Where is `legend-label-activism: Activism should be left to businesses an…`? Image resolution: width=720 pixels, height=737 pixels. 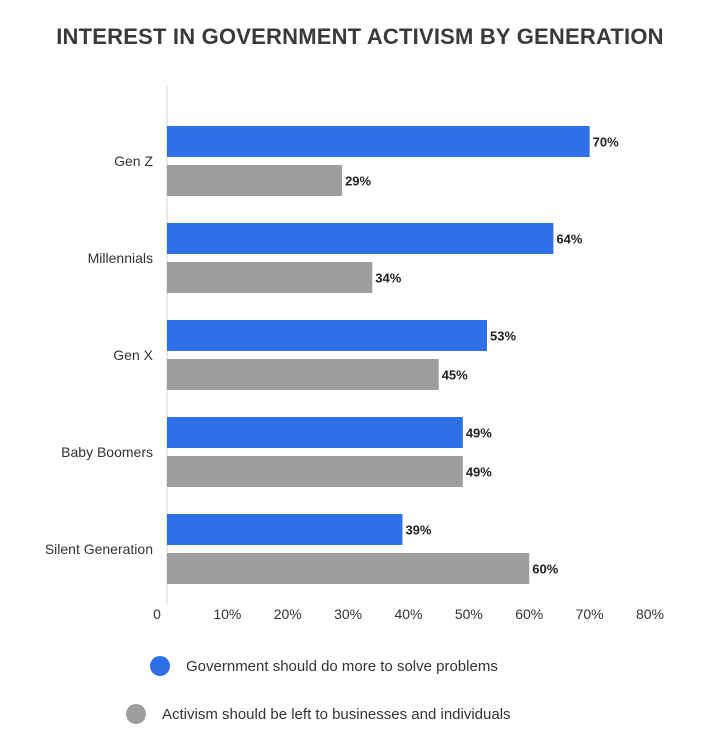
legend-label-activism: Activism should be left to businesses an… is located at coordinates (336, 714).